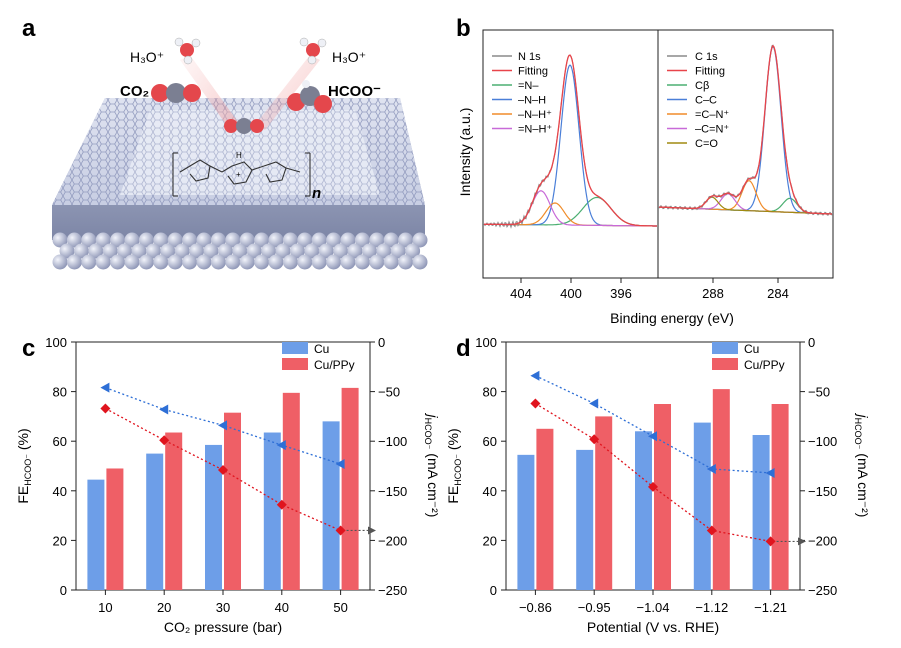 The height and width of the screenshot is (648, 901). I want to click on panel-letter-b: b, so click(463, 28).